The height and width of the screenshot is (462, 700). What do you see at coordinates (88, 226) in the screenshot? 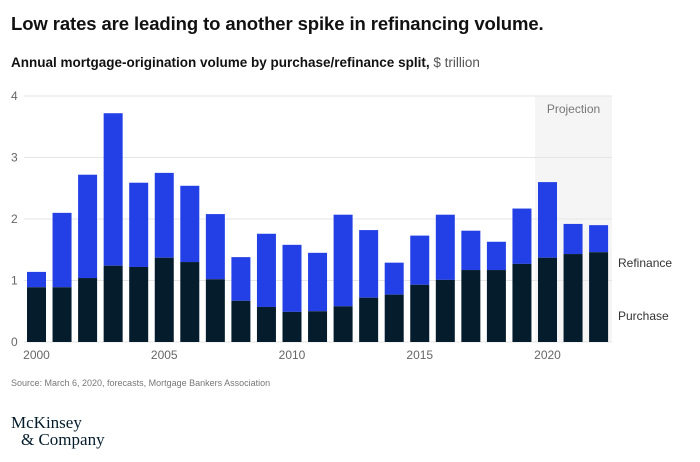
I see `bar-refinance-2002` at bounding box center [88, 226].